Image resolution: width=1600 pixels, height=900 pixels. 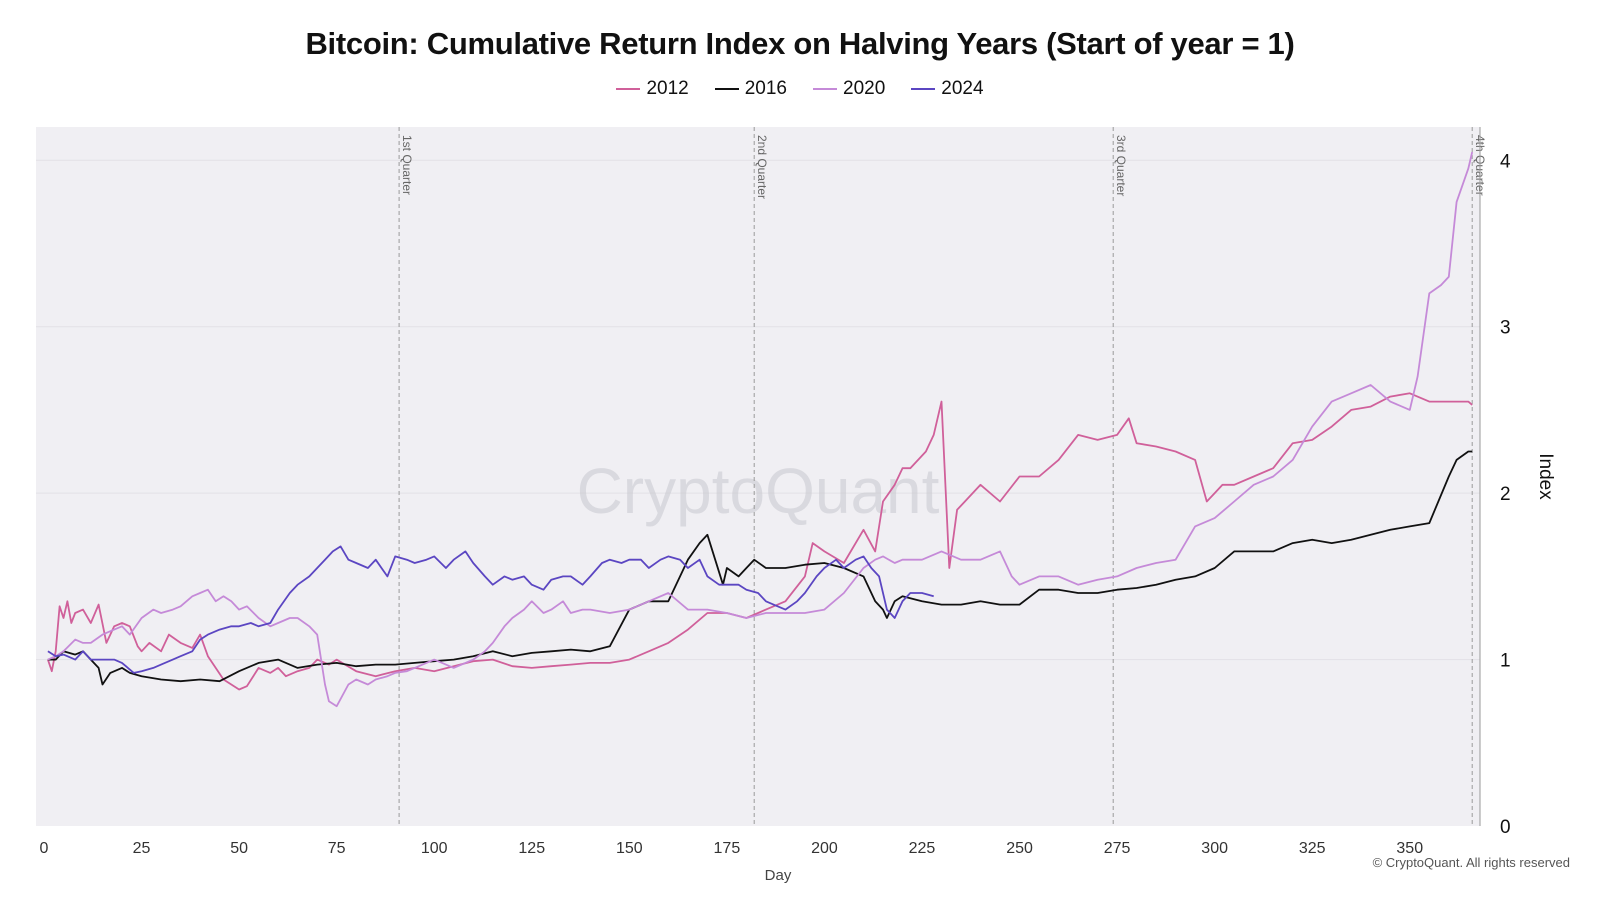 I want to click on legend-item-2012: 2012, so click(x=652, y=89).